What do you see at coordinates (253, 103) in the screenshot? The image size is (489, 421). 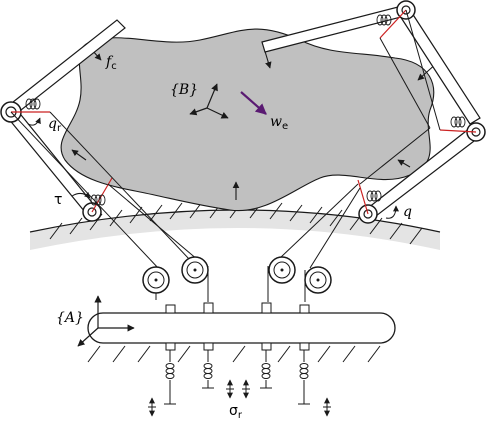 I see `external-wrench-arrow` at bounding box center [253, 103].